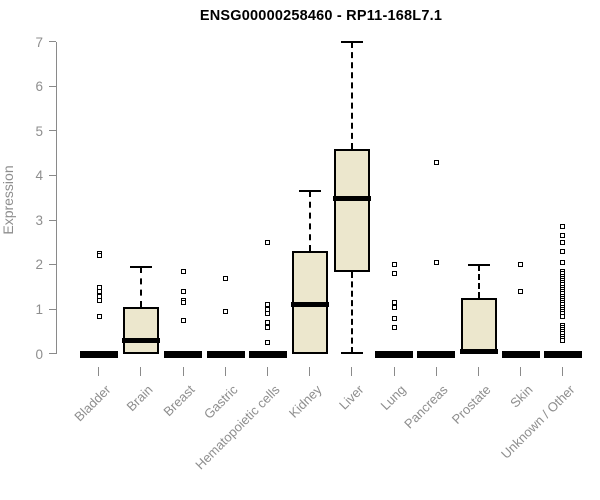 The image size is (600, 500). What do you see at coordinates (321, 16) in the screenshot?
I see `chart-title: ENSG00000258460 - RP11-168L7.1` at bounding box center [321, 16].